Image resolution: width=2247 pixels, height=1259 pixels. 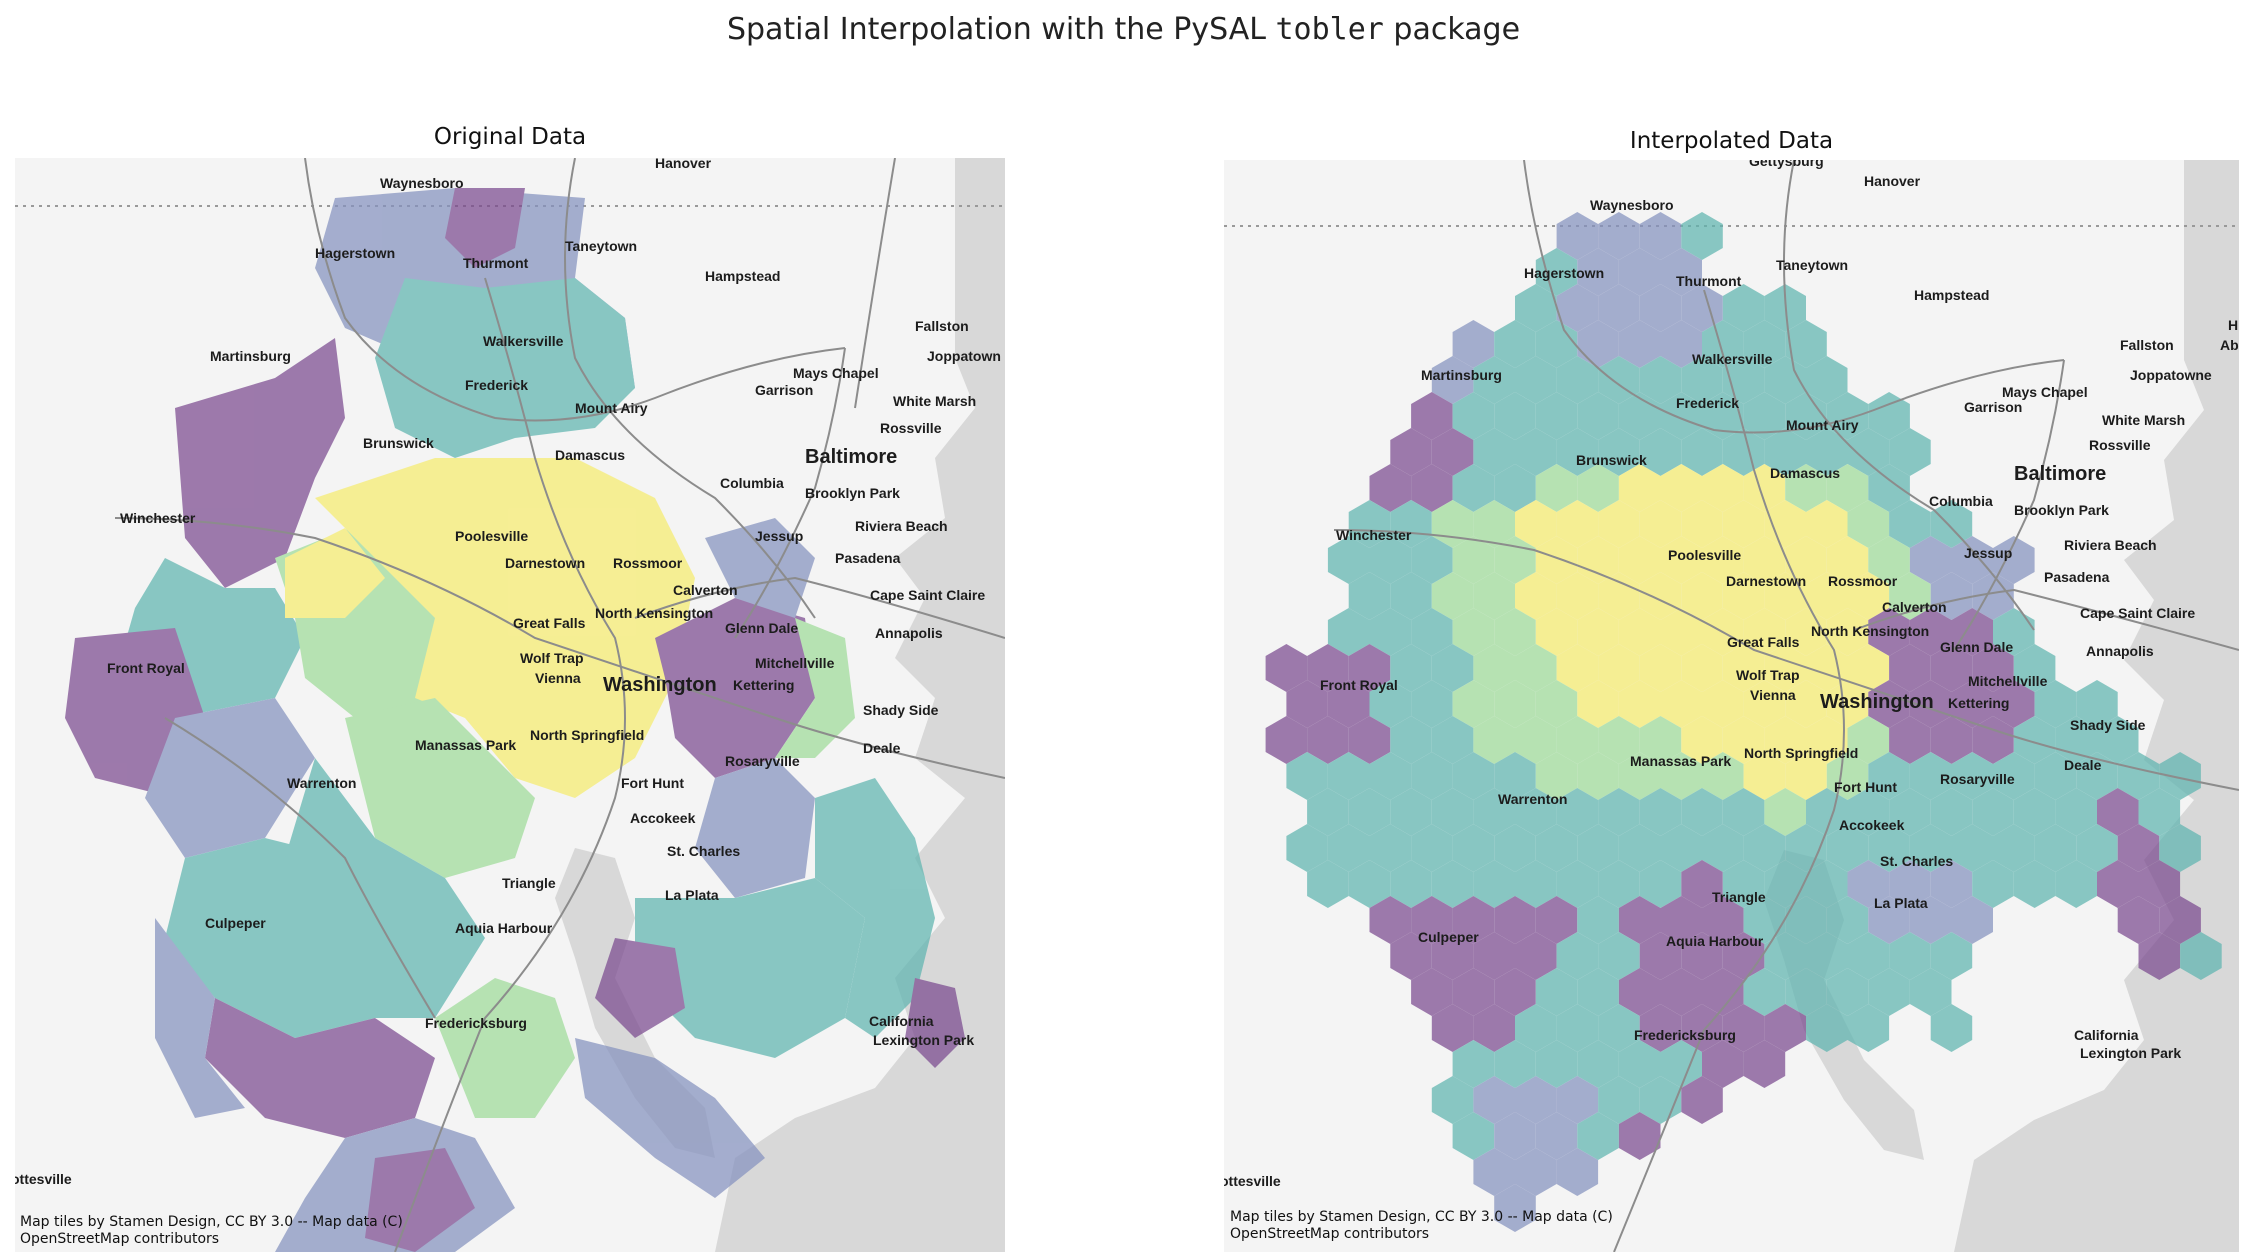 I want to click on place-label: Shady Side, so click(x=2108, y=725).